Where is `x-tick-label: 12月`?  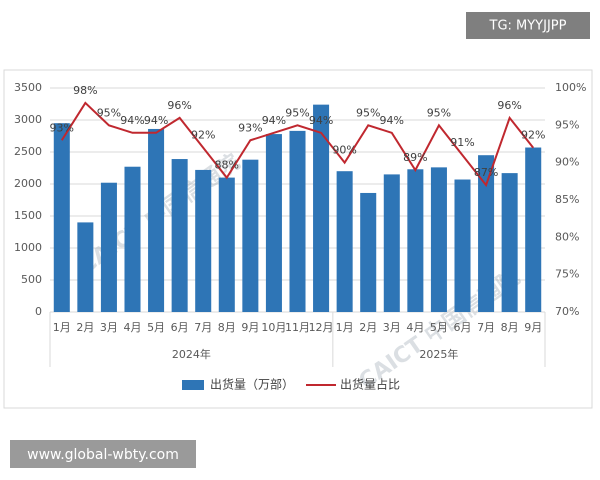 x-tick-label: 12月 is located at coordinates (321, 327).